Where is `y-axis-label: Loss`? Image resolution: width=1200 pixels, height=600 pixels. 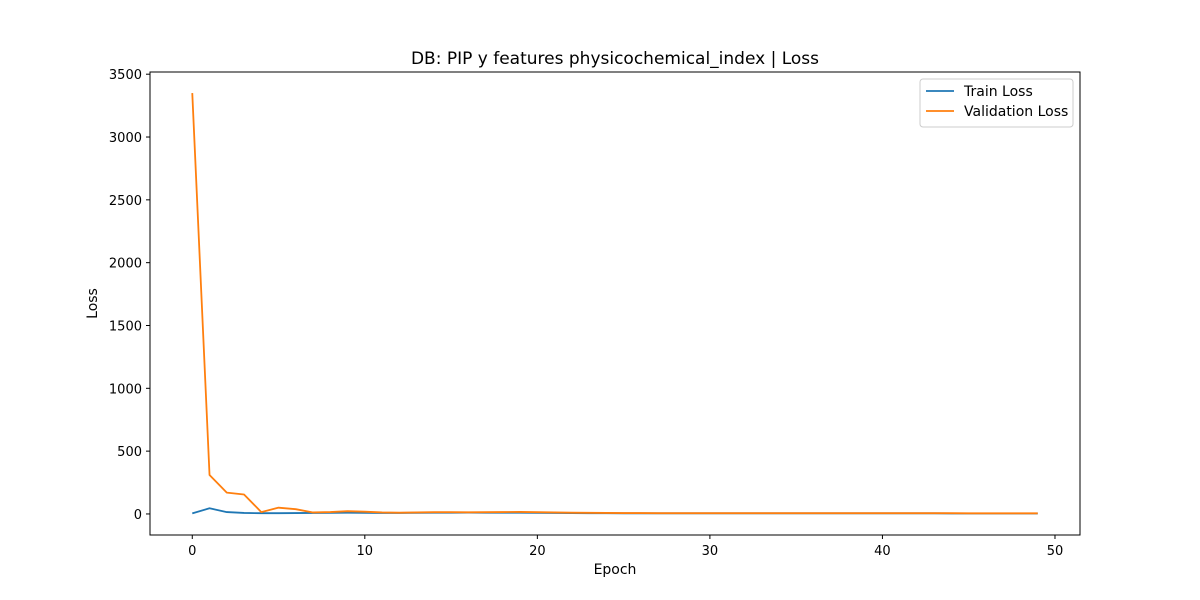
y-axis-label: Loss is located at coordinates (93, 303).